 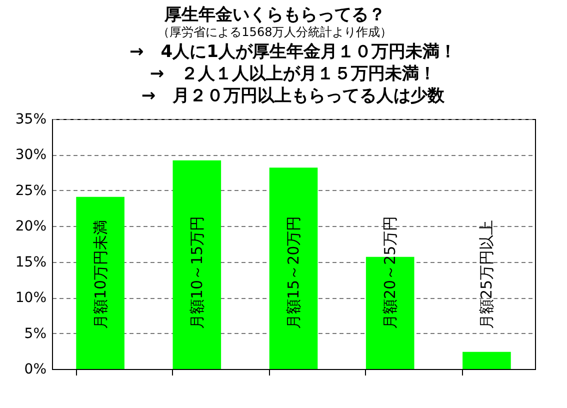 What do you see at coordinates (100, 274) in the screenshot?
I see `x-tick-label: 月額10万円未満` at bounding box center [100, 274].